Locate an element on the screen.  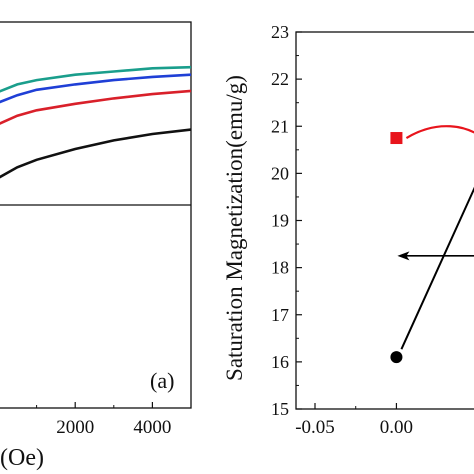
panel-b-ytick-label: 23 is located at coordinates (280, 32).